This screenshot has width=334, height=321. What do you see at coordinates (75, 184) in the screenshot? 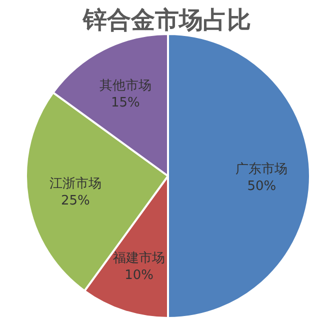
I see `slice-label: 江浙市场` at bounding box center [75, 184].